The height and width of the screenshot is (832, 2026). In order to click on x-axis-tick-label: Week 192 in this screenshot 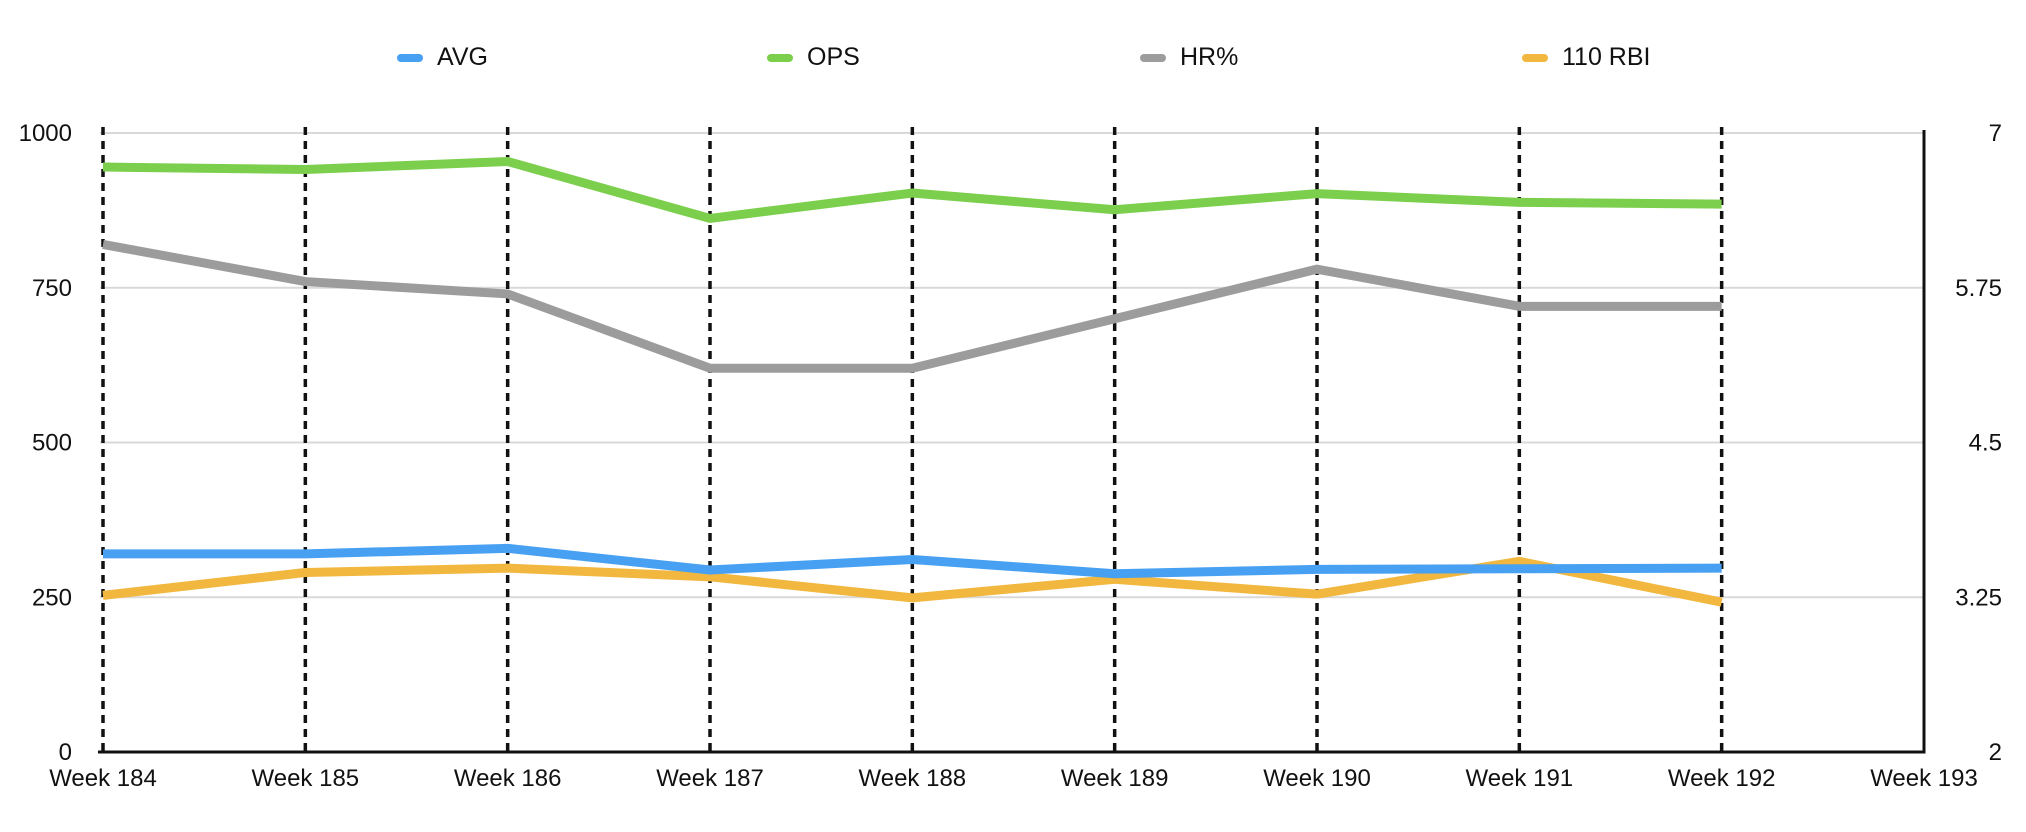, I will do `click(1722, 778)`.